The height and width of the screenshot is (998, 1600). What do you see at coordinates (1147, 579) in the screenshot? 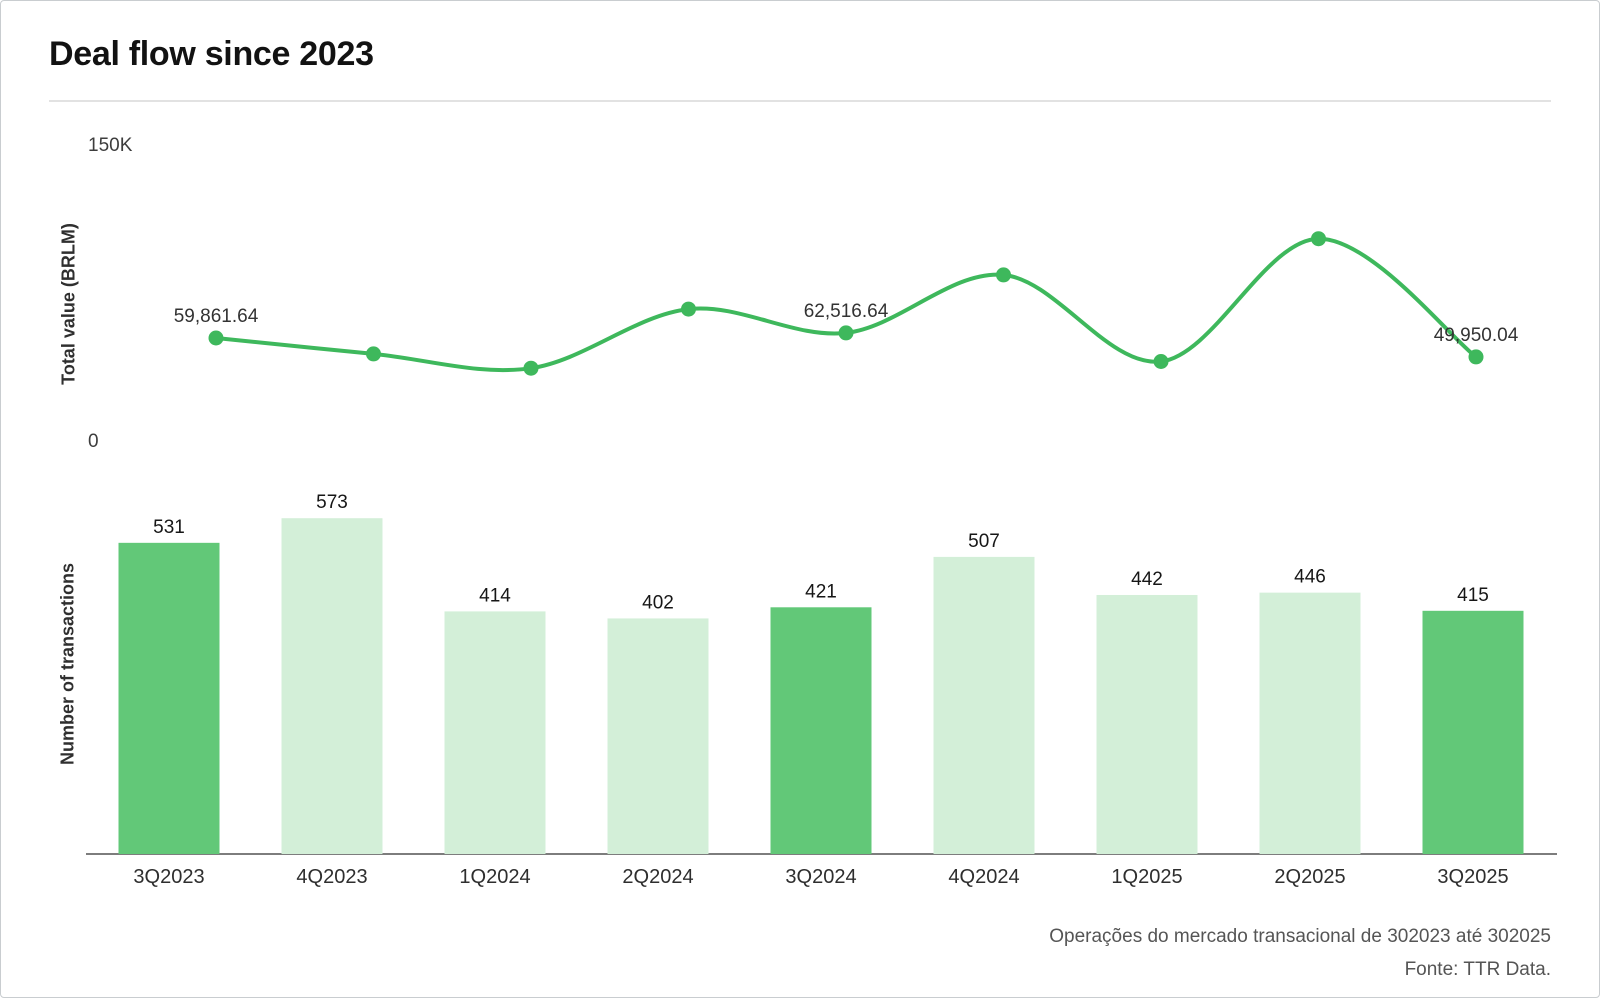
I see `bar-value-label-1Q2025: 442` at bounding box center [1147, 579].